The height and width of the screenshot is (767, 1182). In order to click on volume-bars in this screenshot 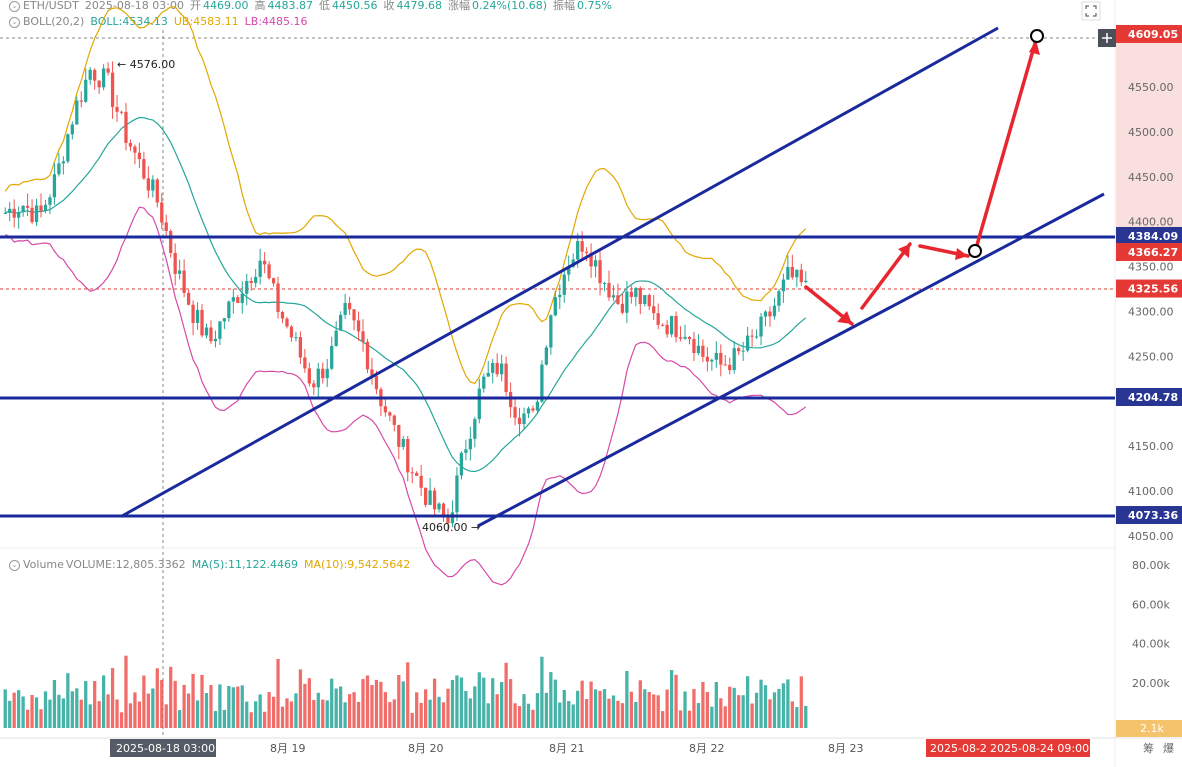, I will do `click(405, 691)`.